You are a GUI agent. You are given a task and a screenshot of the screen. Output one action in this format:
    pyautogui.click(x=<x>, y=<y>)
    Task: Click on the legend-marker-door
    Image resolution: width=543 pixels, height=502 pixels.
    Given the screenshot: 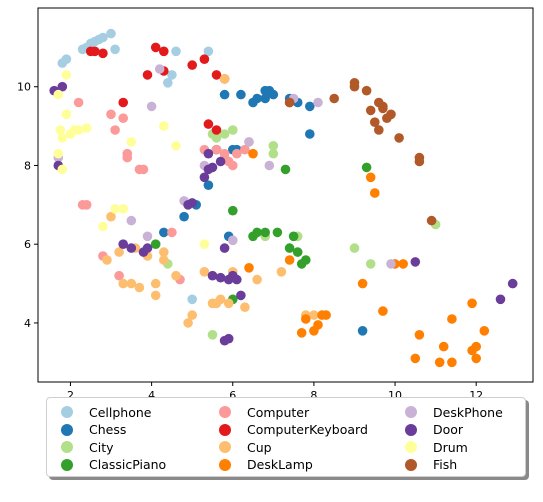 What is the action you would take?
    pyautogui.click(x=411, y=429)
    